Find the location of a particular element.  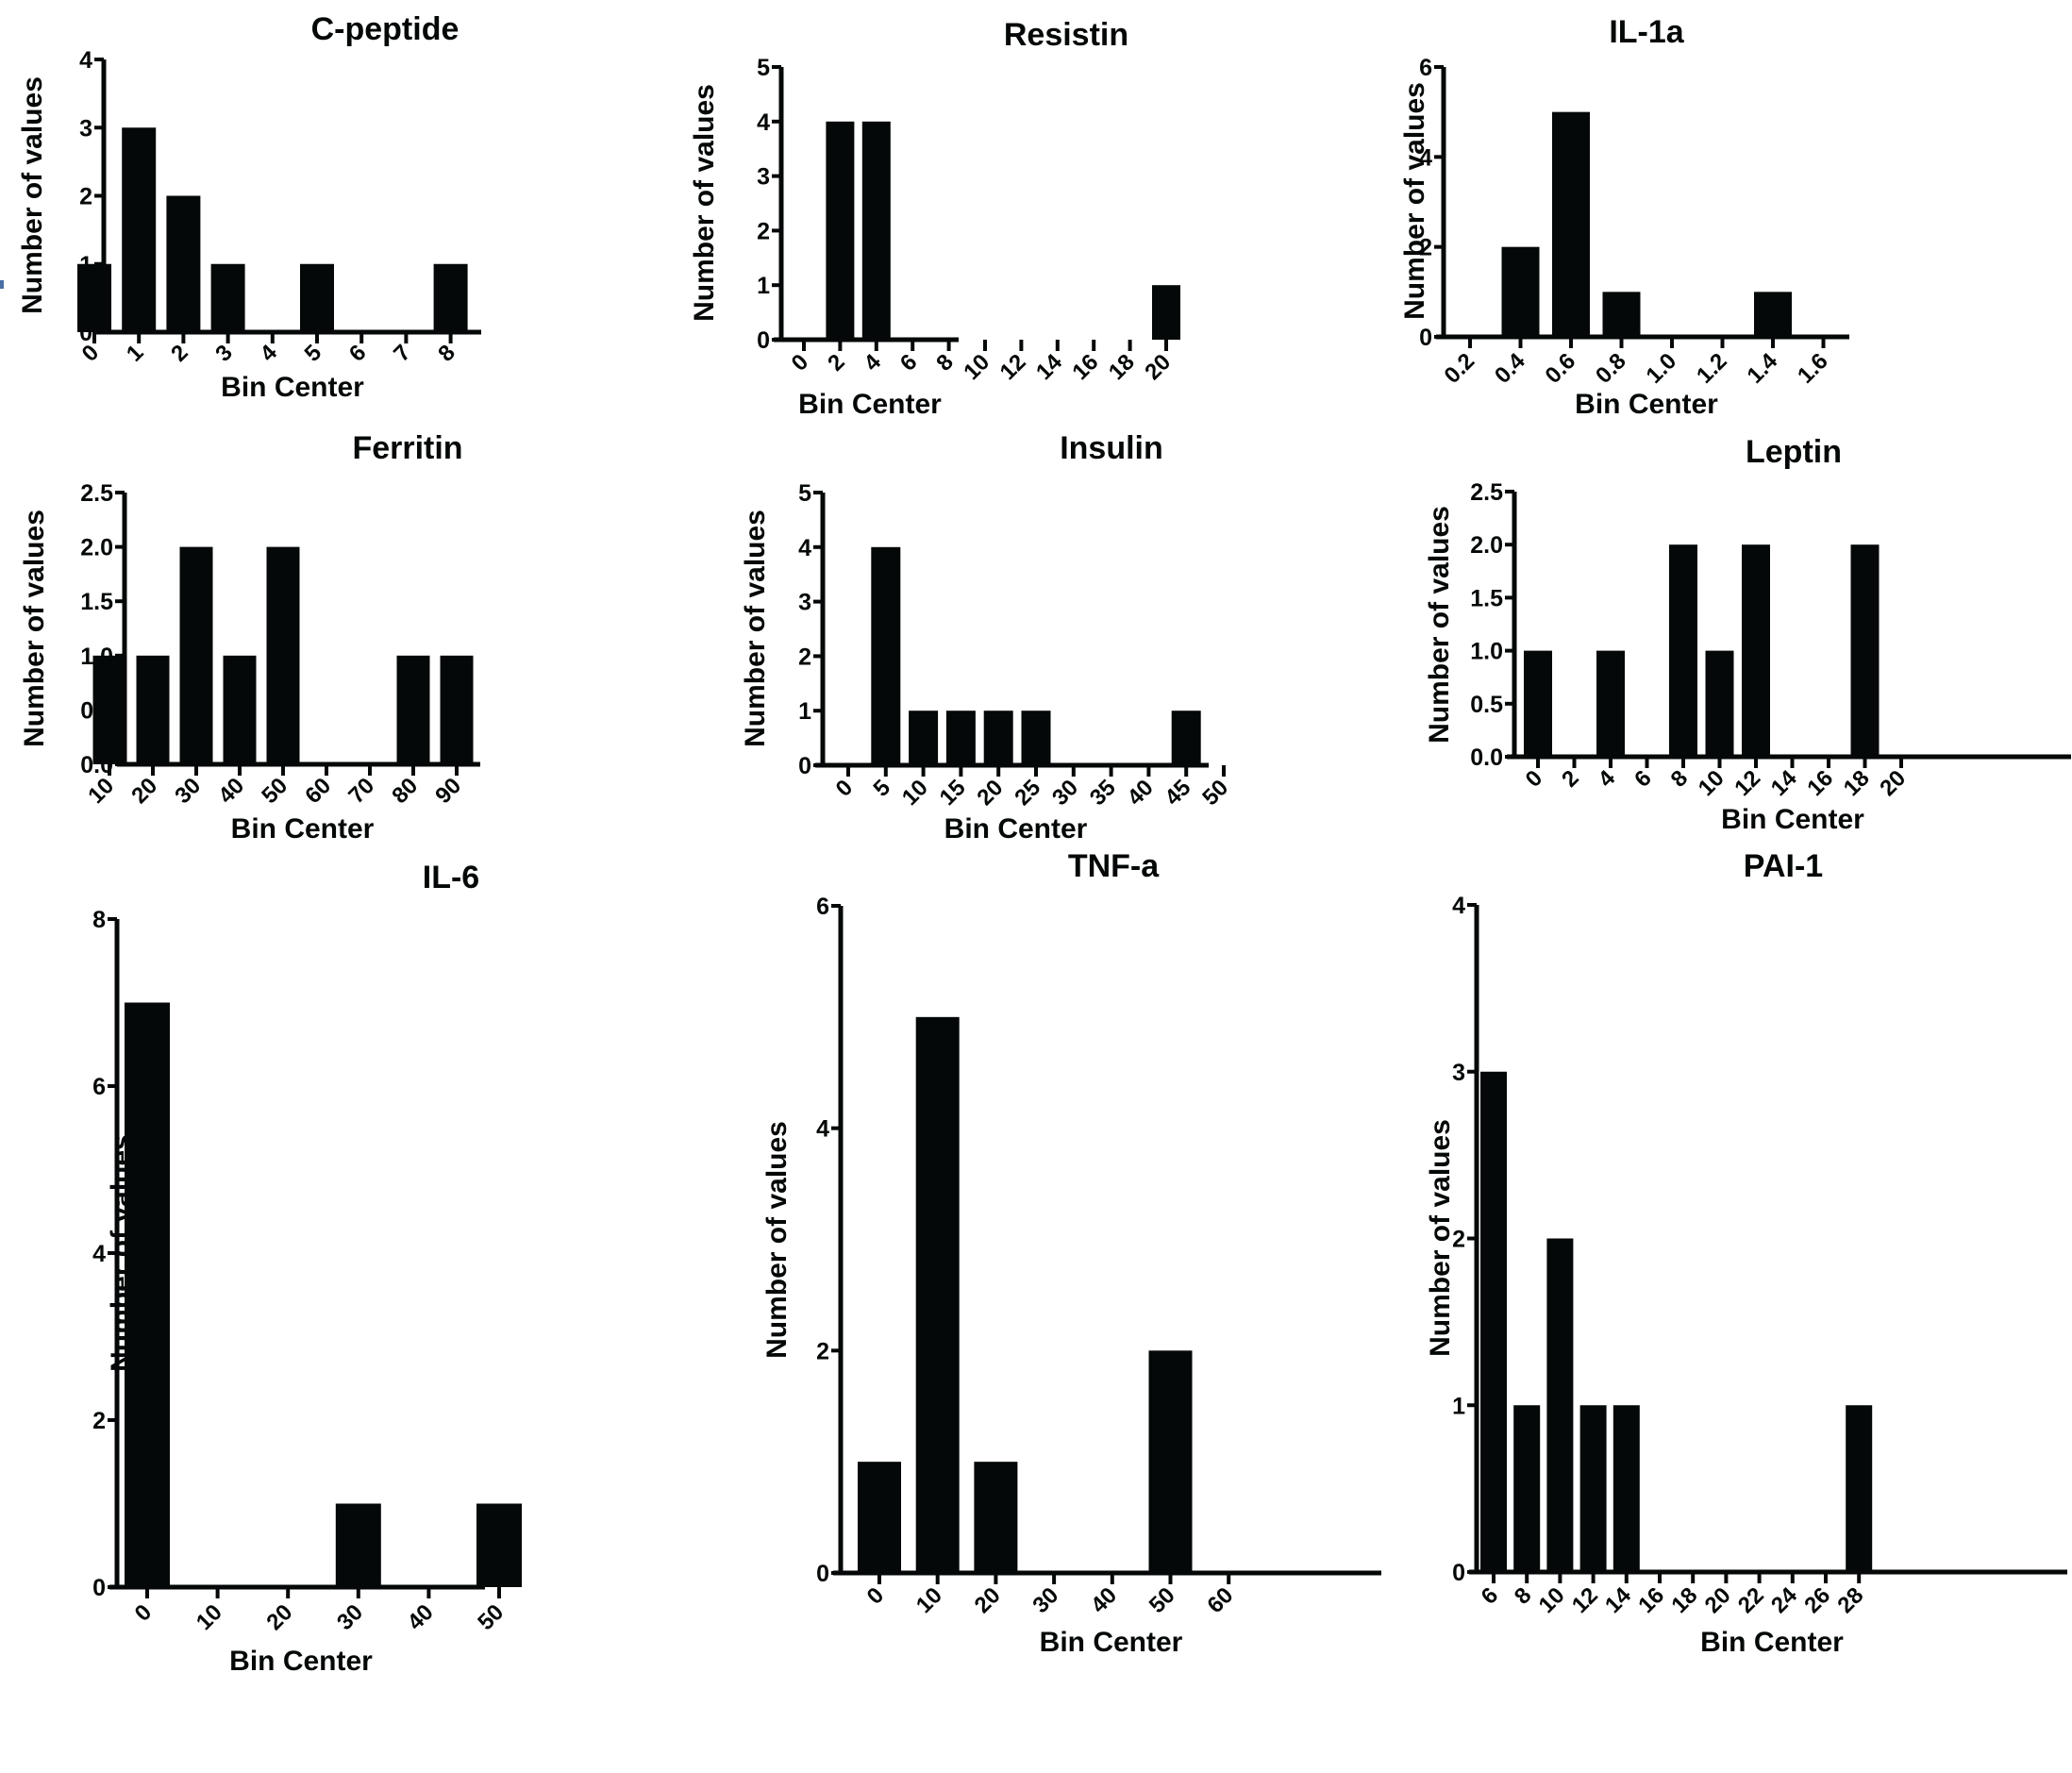

x-tick-label: 0.8 is located at coordinates (1611, 369).